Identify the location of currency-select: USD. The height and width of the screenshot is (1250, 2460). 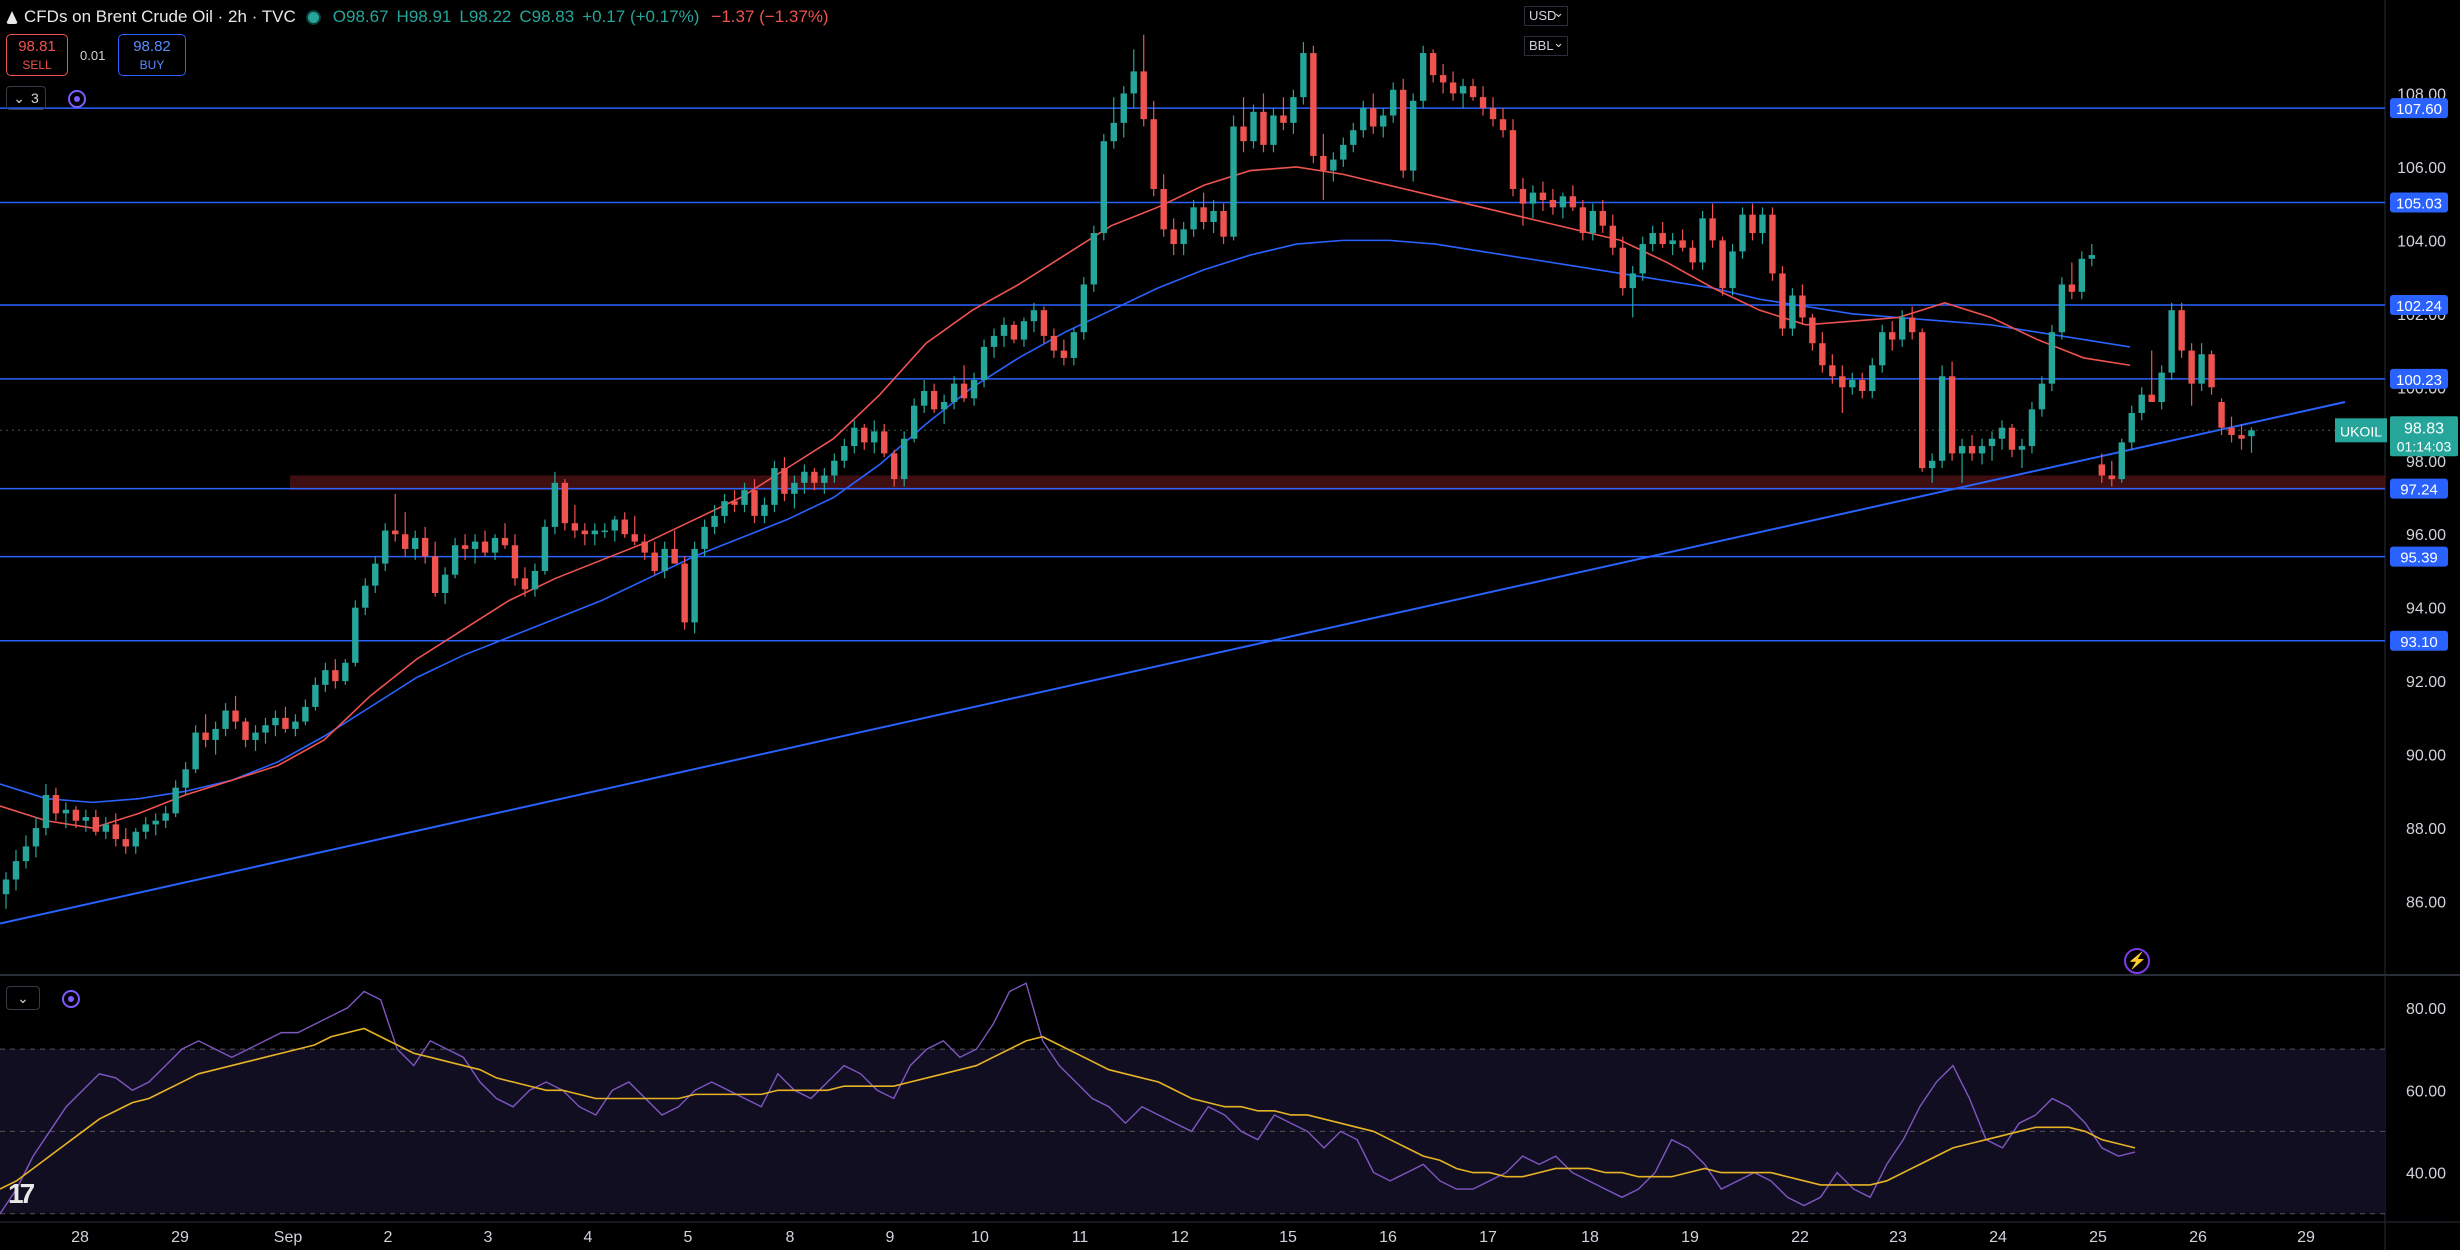
(1546, 15).